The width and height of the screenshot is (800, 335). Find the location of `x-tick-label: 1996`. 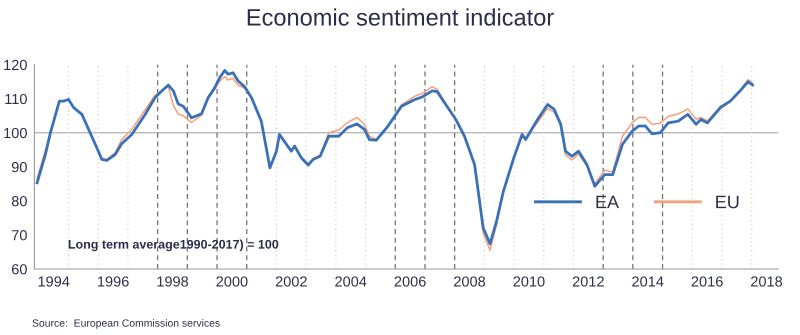

x-tick-label: 1996 is located at coordinates (113, 281).